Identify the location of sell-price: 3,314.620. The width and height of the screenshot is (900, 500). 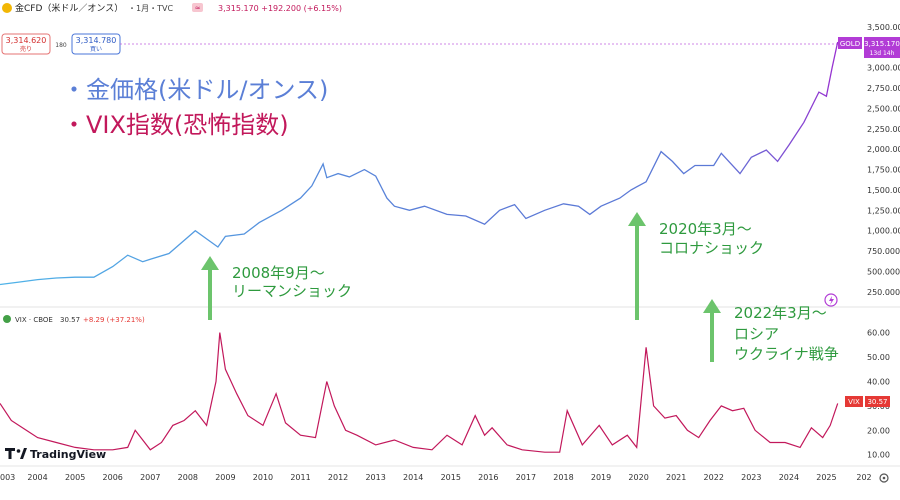
(26, 40).